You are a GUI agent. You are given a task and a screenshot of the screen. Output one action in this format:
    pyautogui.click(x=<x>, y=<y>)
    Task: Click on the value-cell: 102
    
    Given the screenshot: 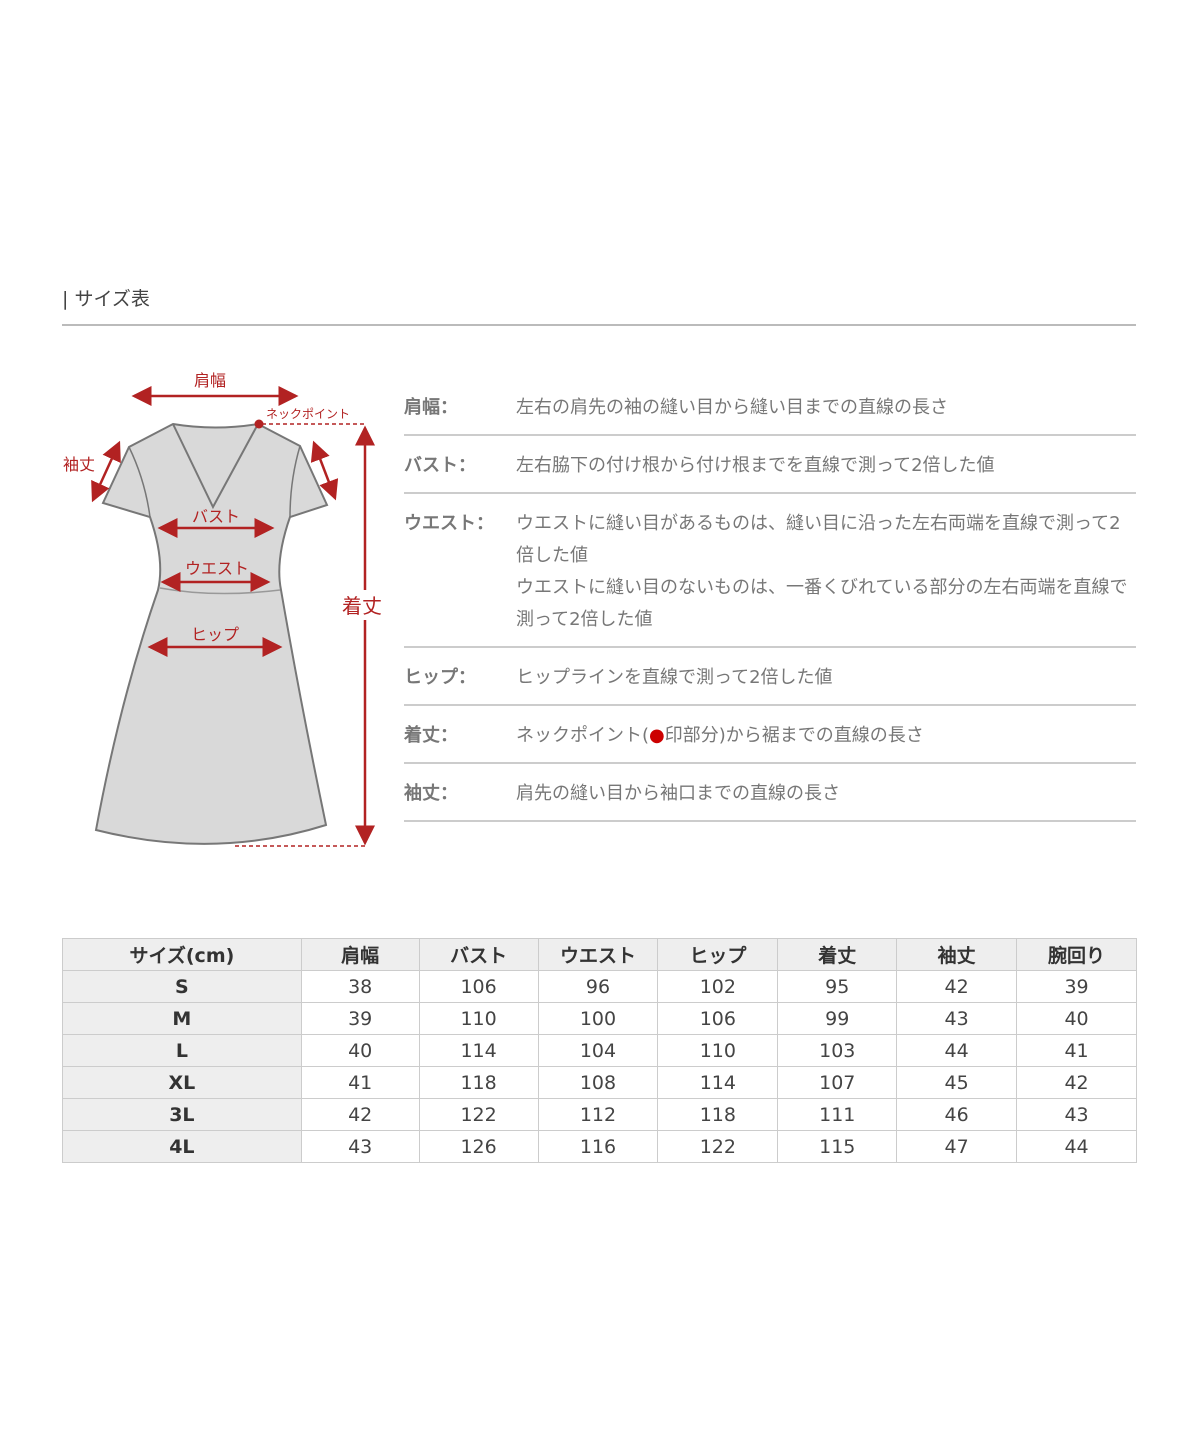 What is the action you would take?
    pyautogui.click(x=718, y=986)
    